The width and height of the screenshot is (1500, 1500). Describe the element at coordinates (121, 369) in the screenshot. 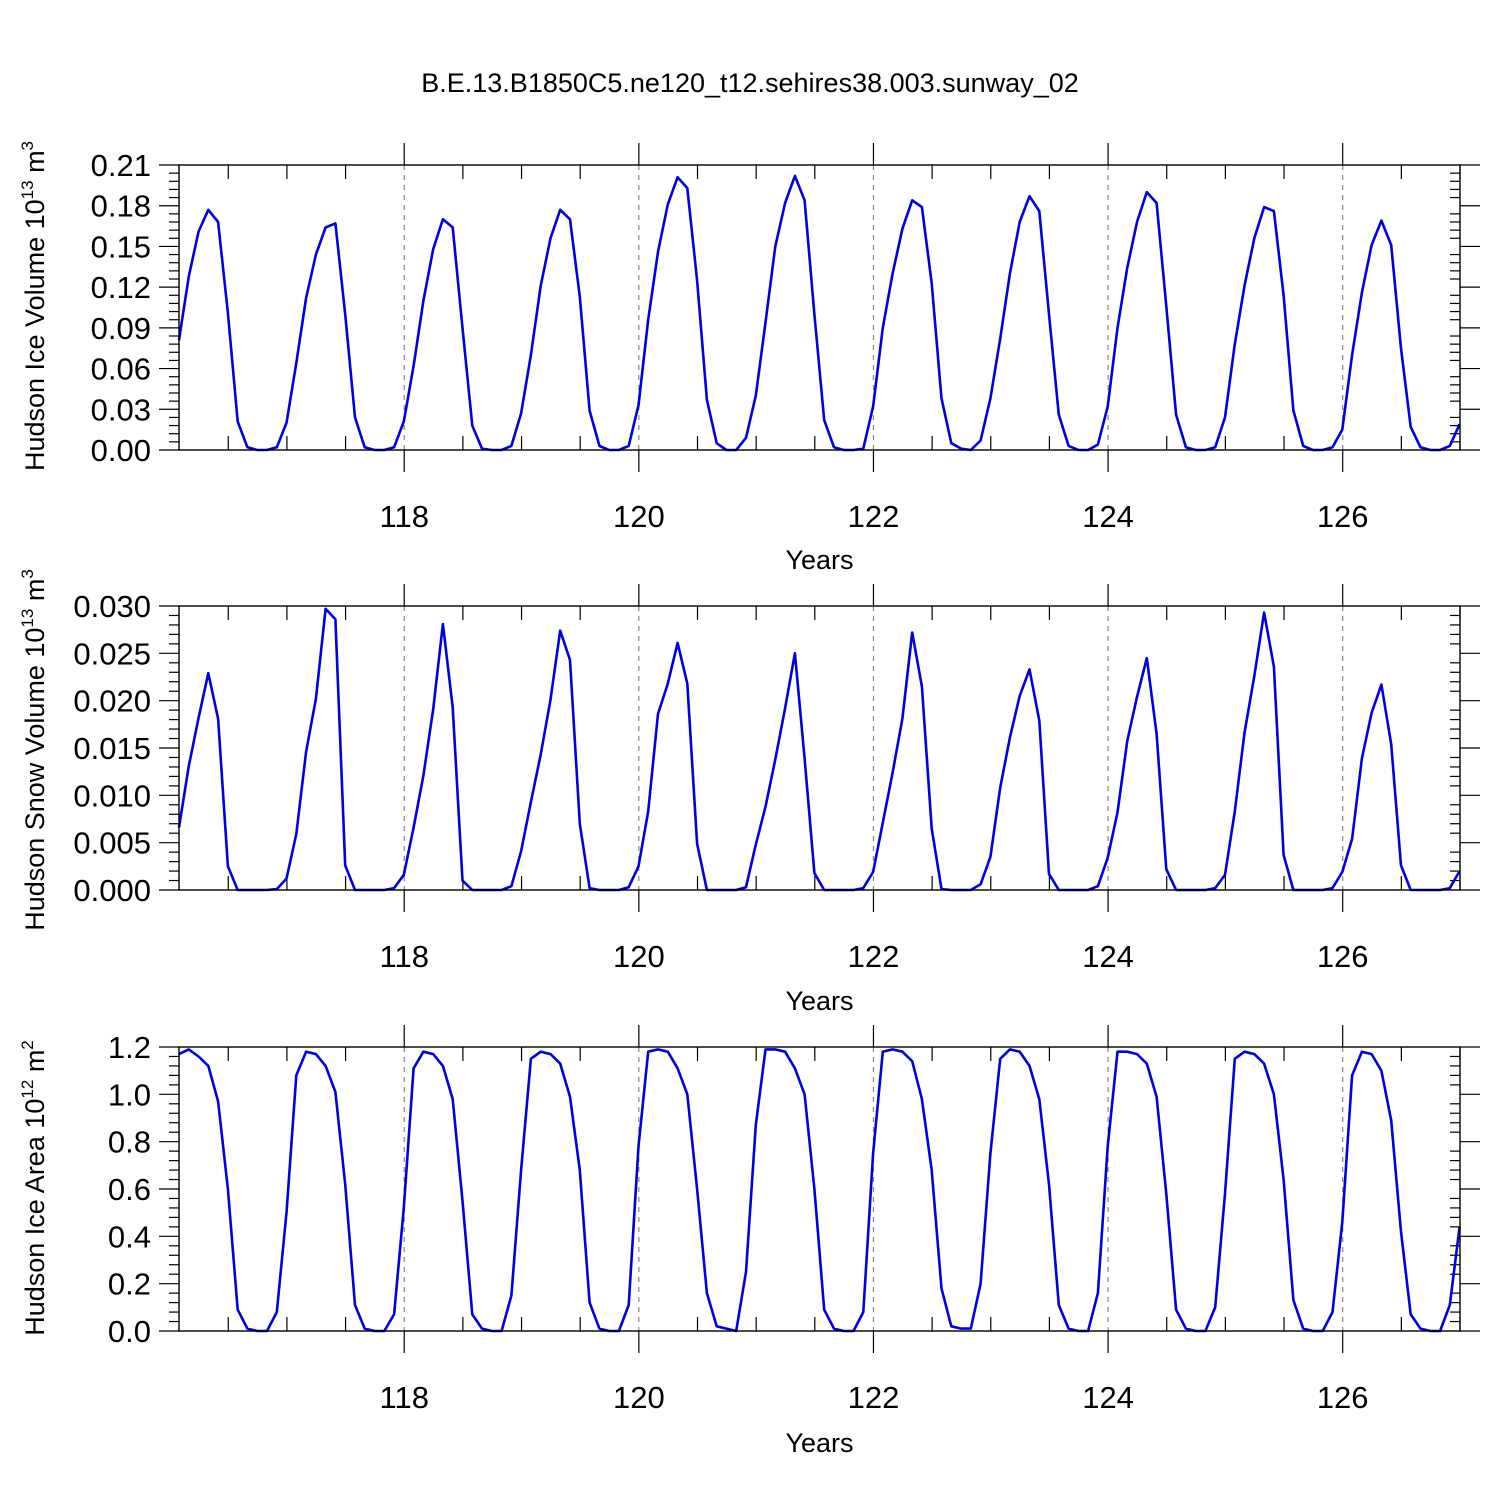

I see `ice-volume-y-tick-label: 0.06` at that location.